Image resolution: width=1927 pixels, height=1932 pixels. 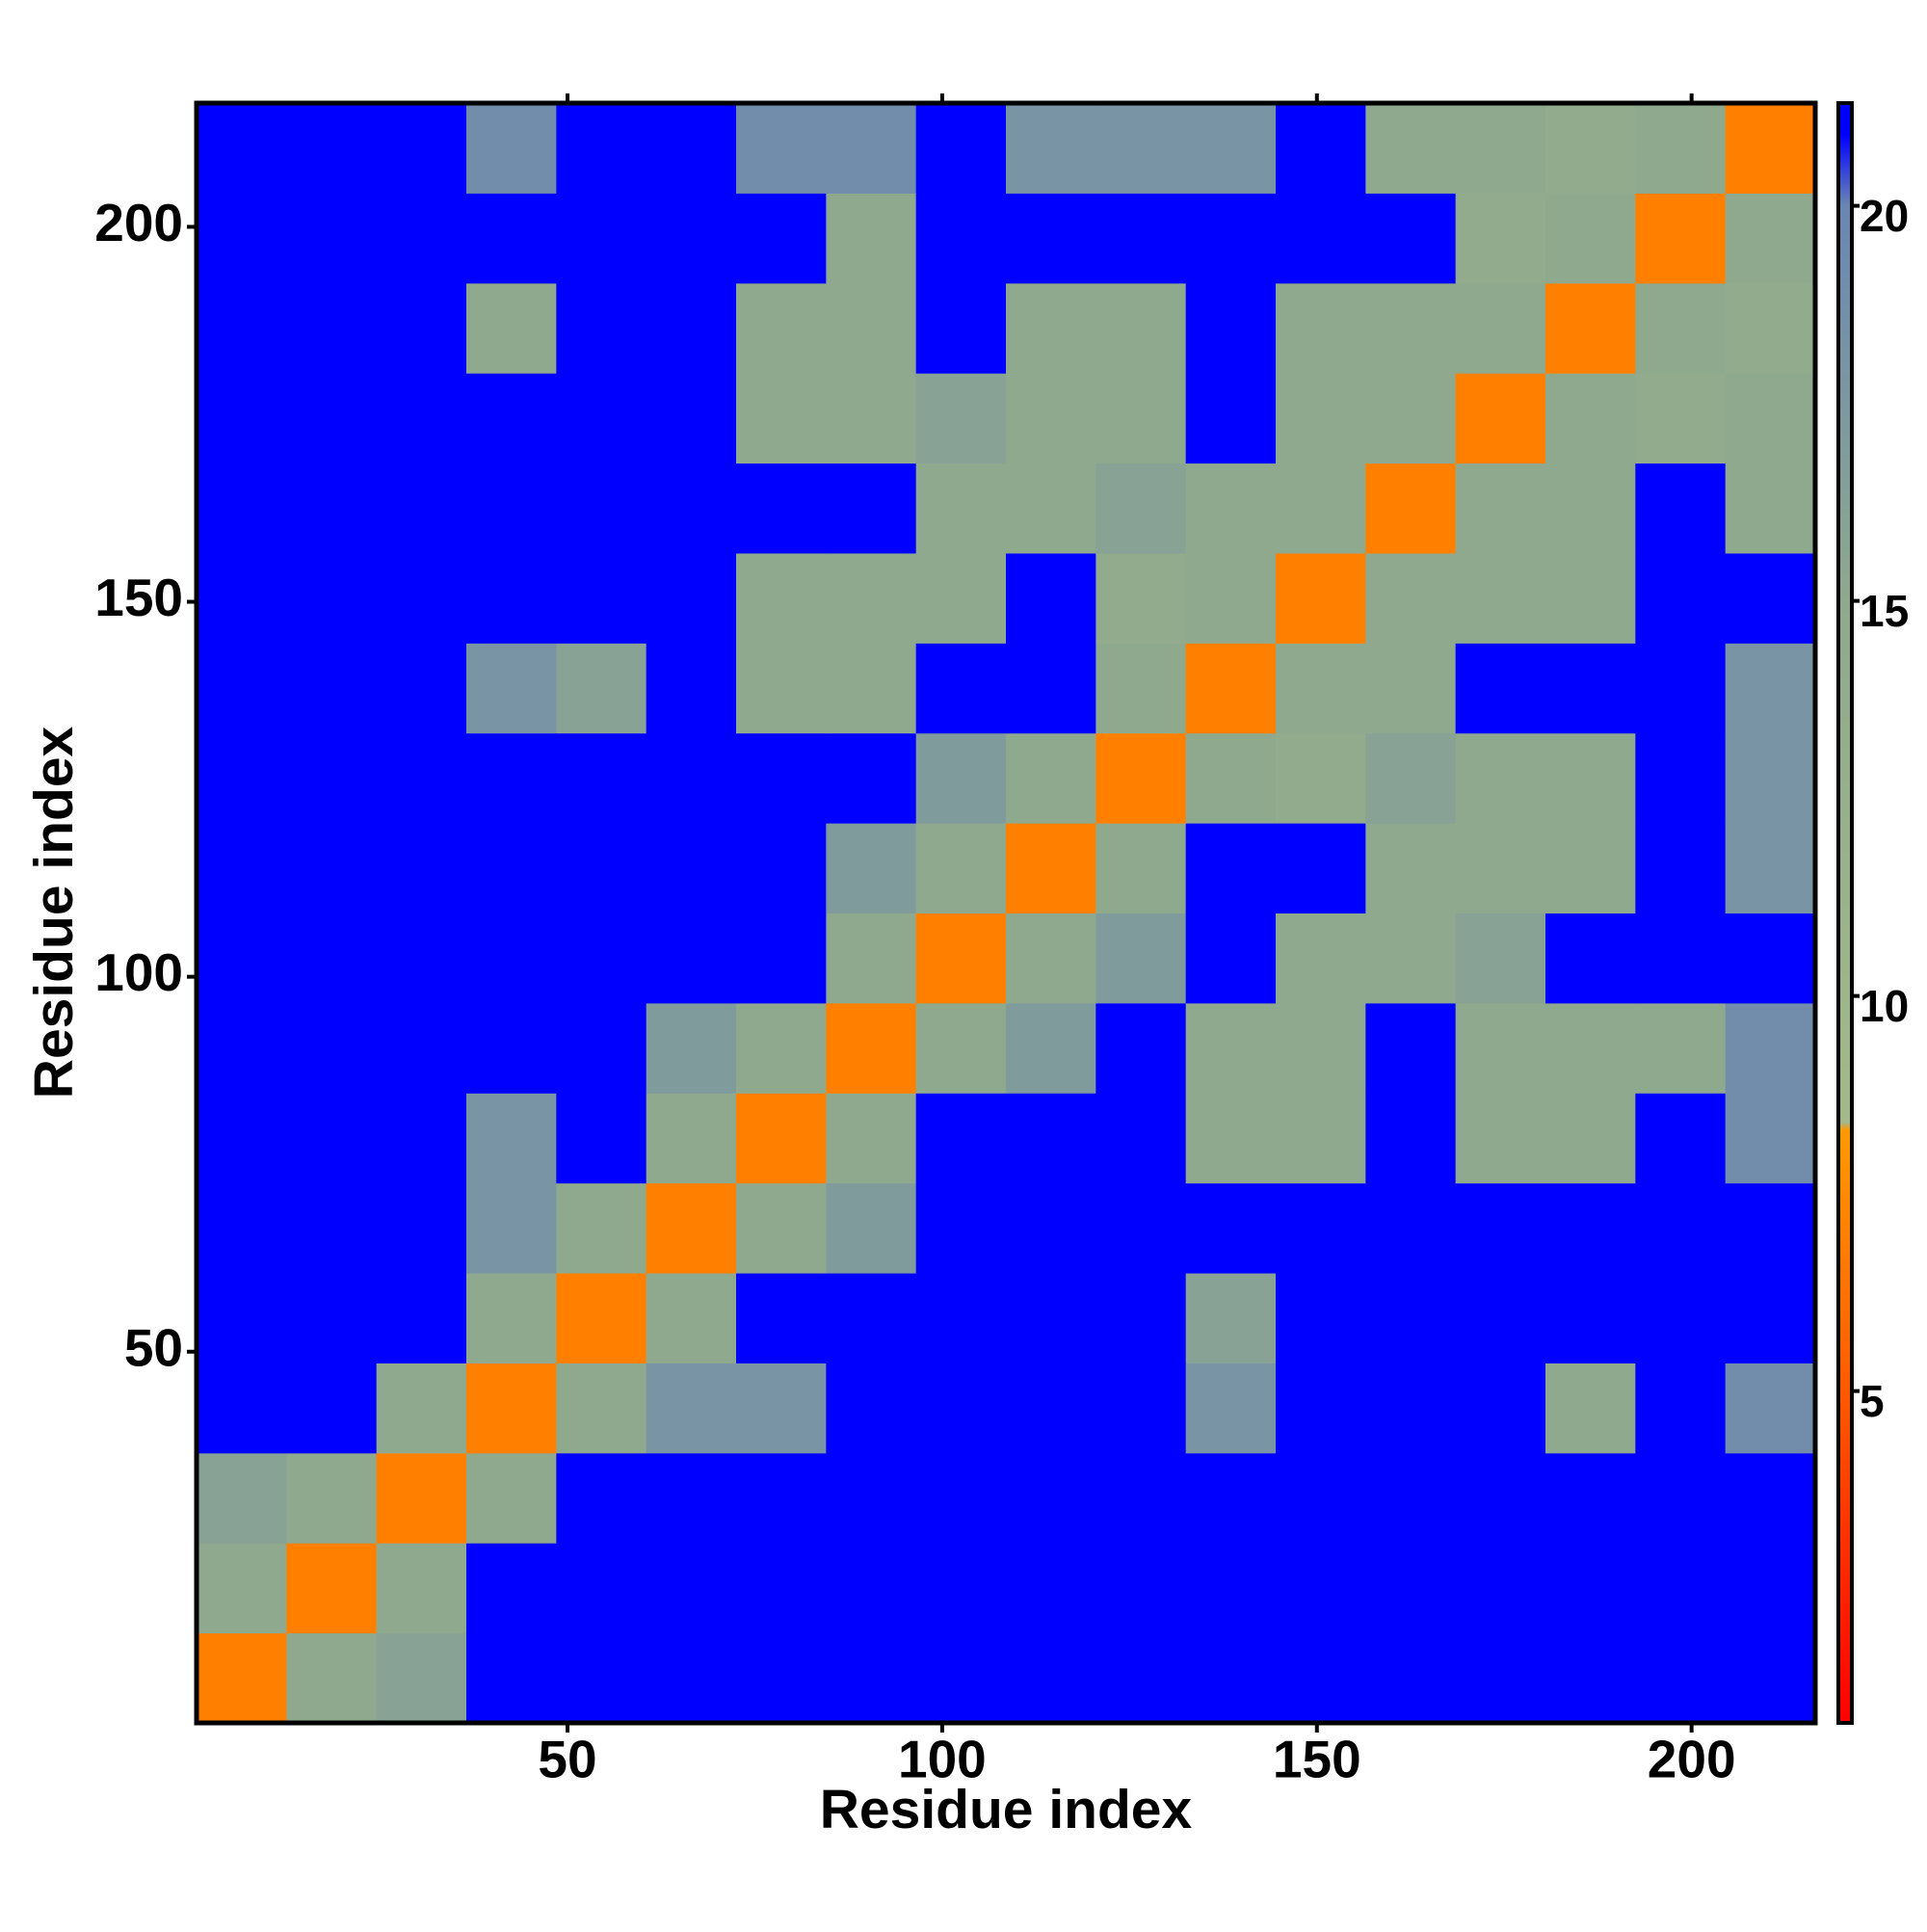 What do you see at coordinates (942, 1759) in the screenshot?
I see `x-tick-label: 100` at bounding box center [942, 1759].